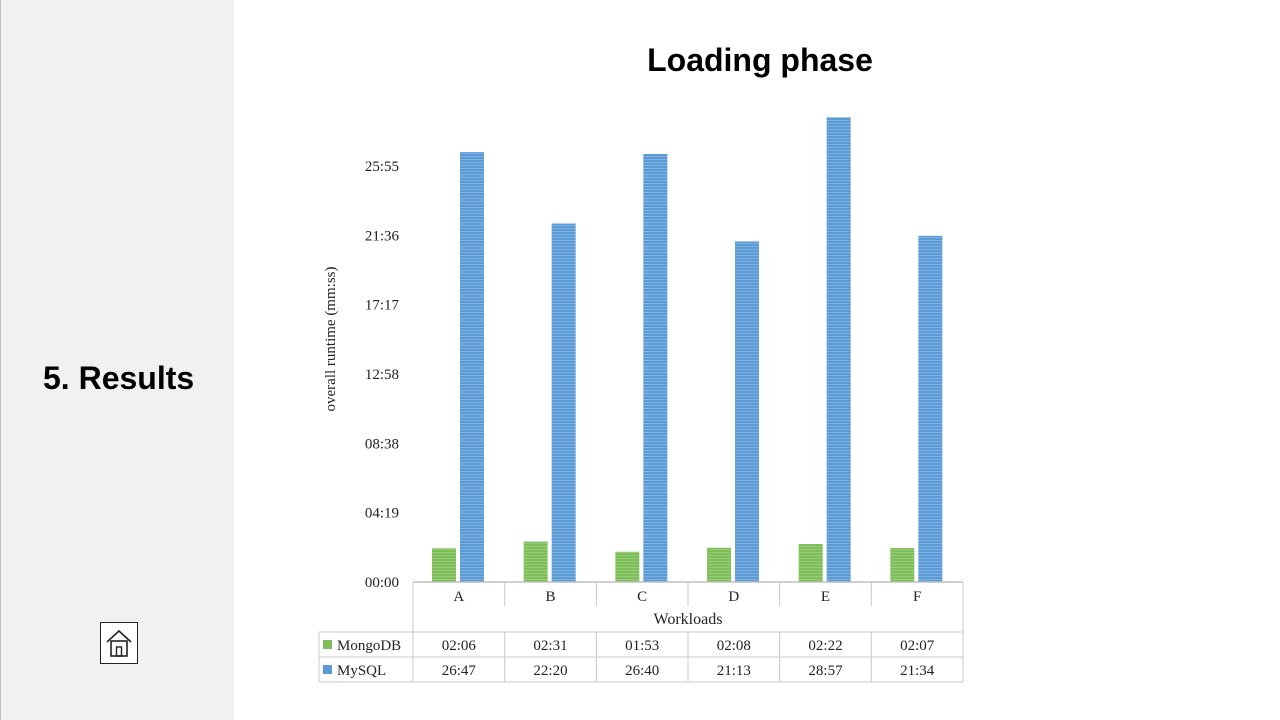 Image resolution: width=1280 pixels, height=720 pixels. I want to click on slide-title: Loading phase, so click(760, 60).